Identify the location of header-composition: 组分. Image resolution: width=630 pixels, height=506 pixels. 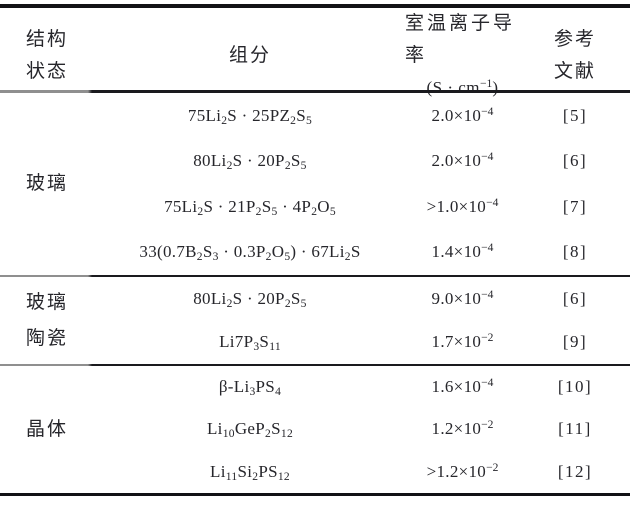
(250, 56).